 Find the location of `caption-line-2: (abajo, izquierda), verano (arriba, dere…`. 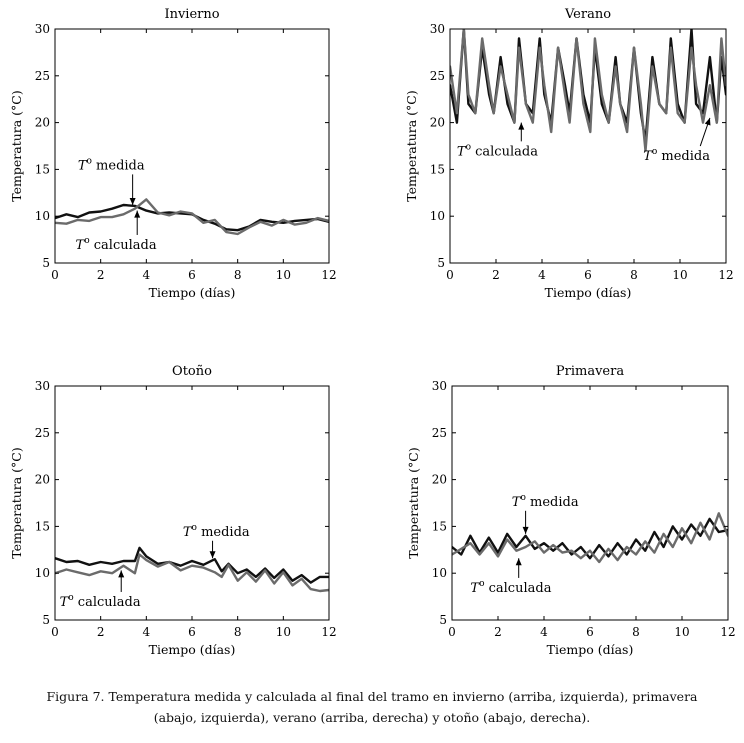

caption-line-2: (abajo, izquierda), verano (arriba, dere… is located at coordinates (372, 717).